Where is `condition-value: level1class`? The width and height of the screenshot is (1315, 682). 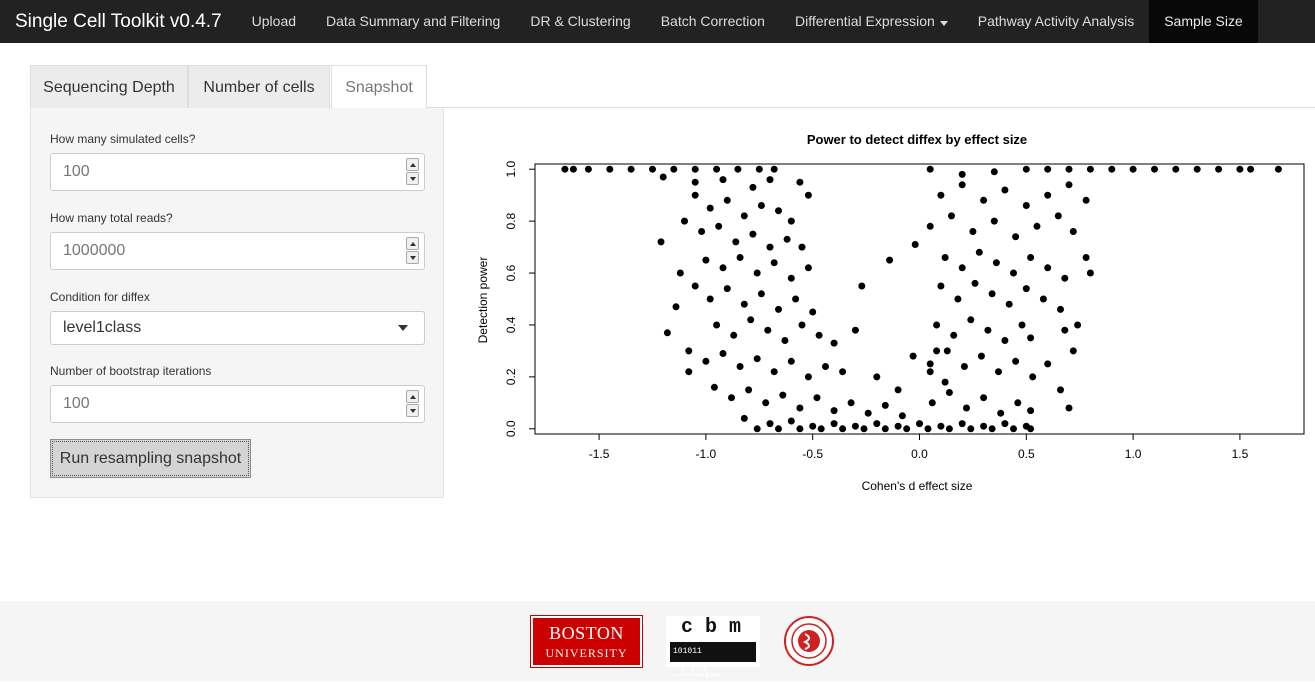
condition-value: level1class is located at coordinates (102, 327).